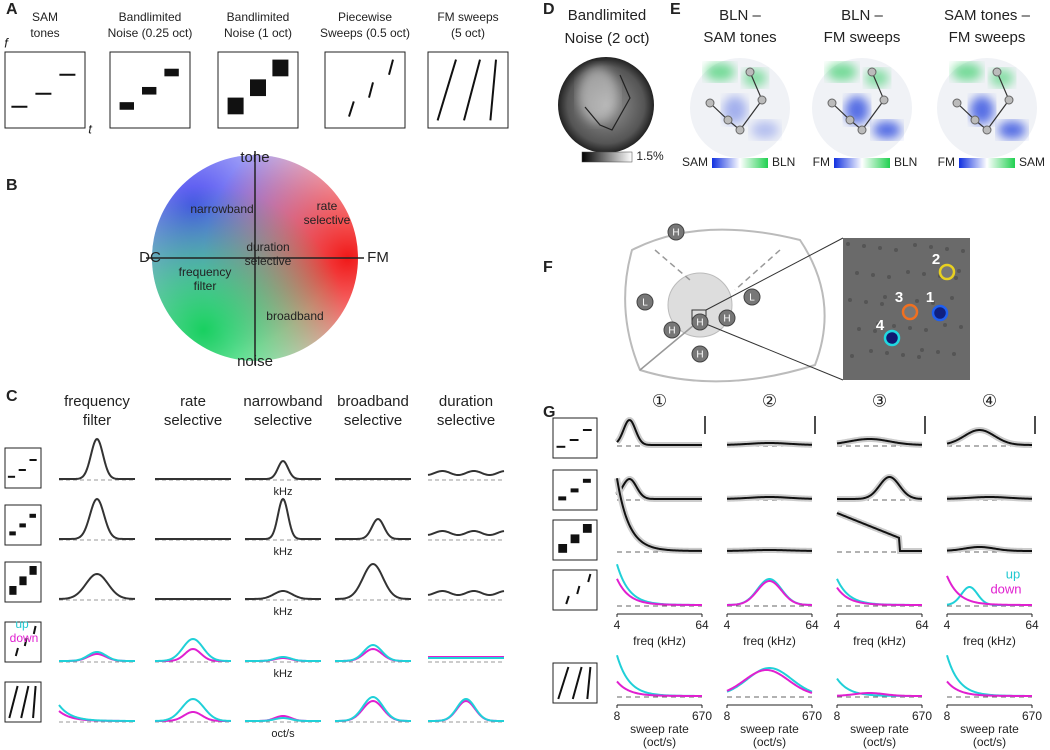 The image size is (1050, 750). Describe the element at coordinates (987, 15) in the screenshot. I see `map-title: SAM tones –` at that location.